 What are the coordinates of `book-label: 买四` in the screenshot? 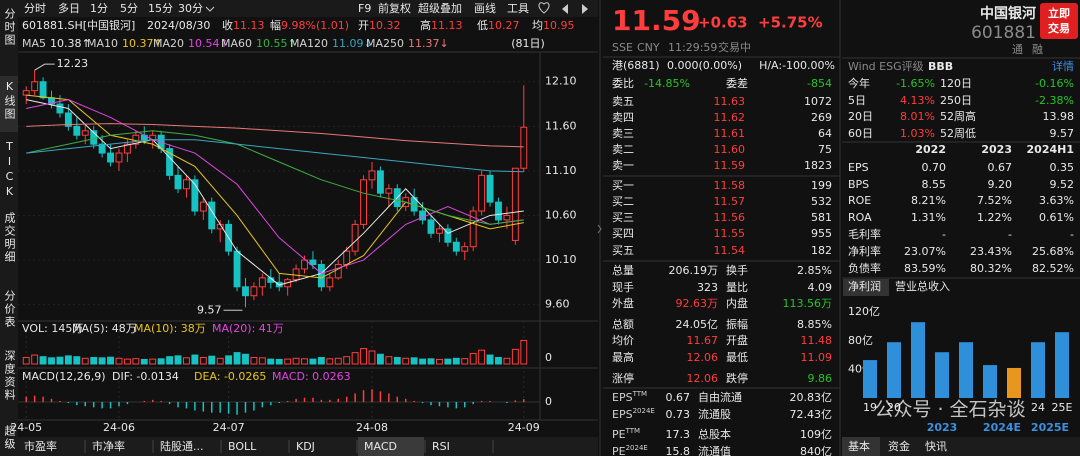 It's located at (623, 233).